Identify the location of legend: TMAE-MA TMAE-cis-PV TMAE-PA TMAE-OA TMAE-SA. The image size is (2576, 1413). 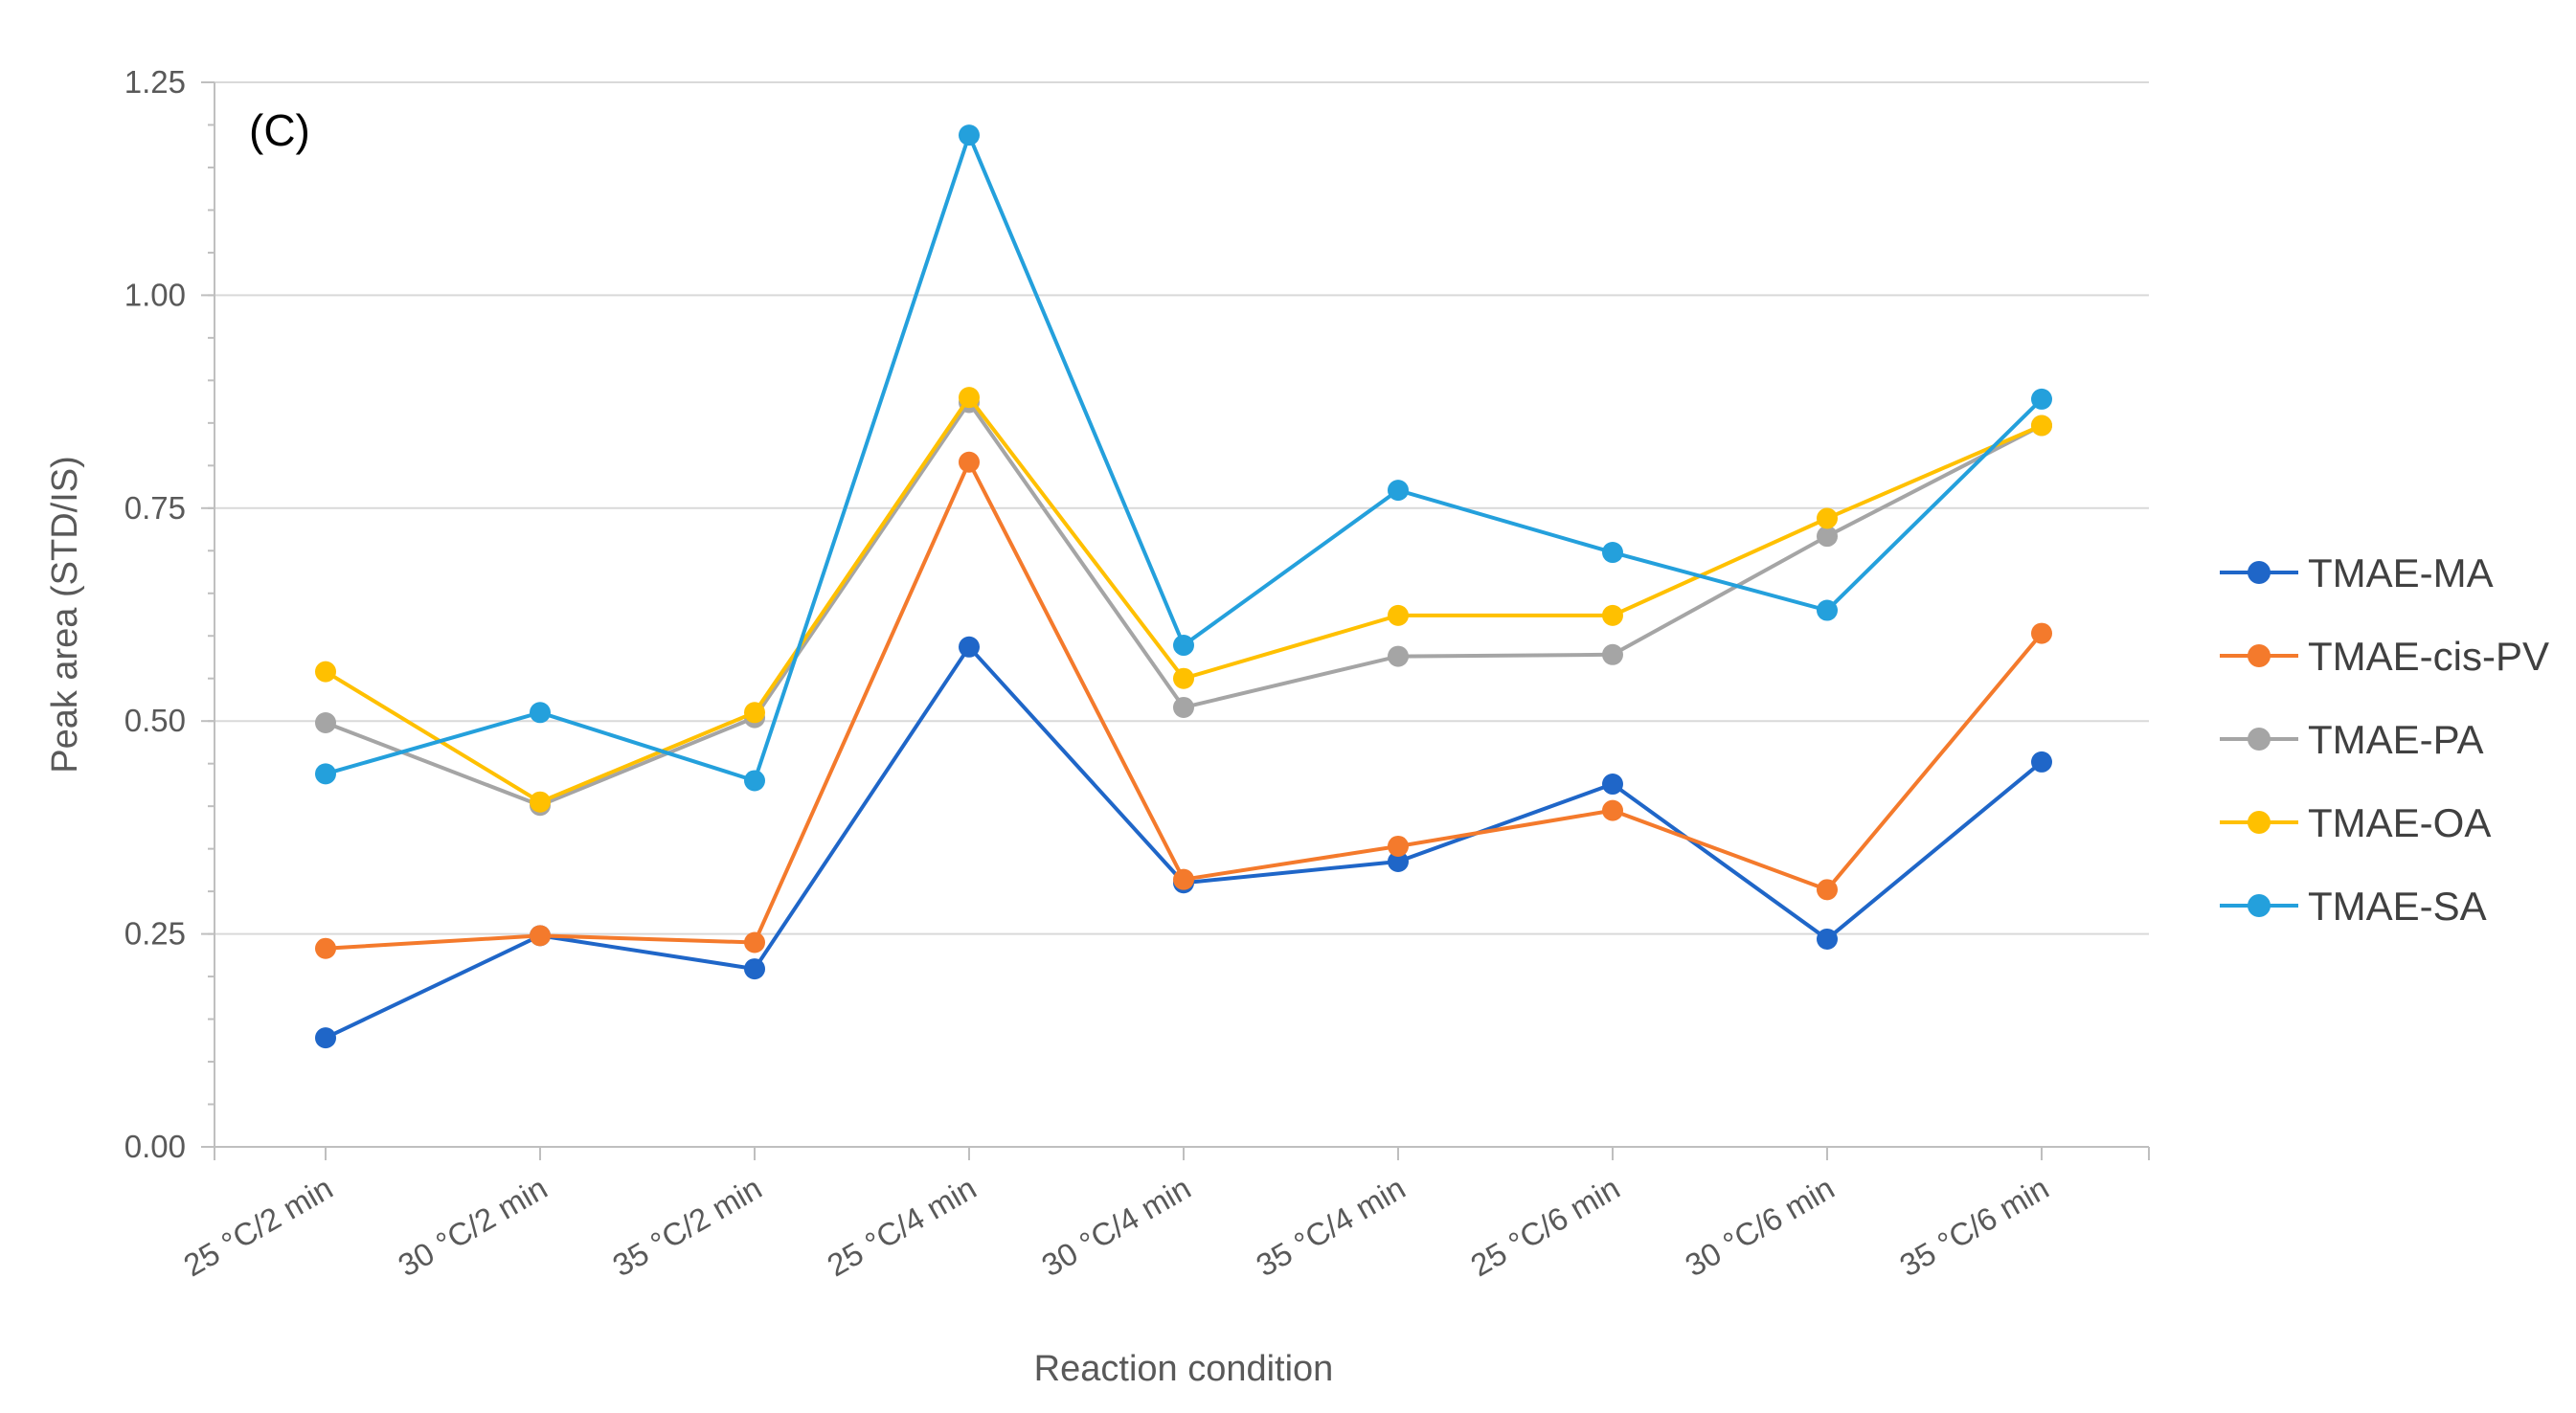
(2384, 739).